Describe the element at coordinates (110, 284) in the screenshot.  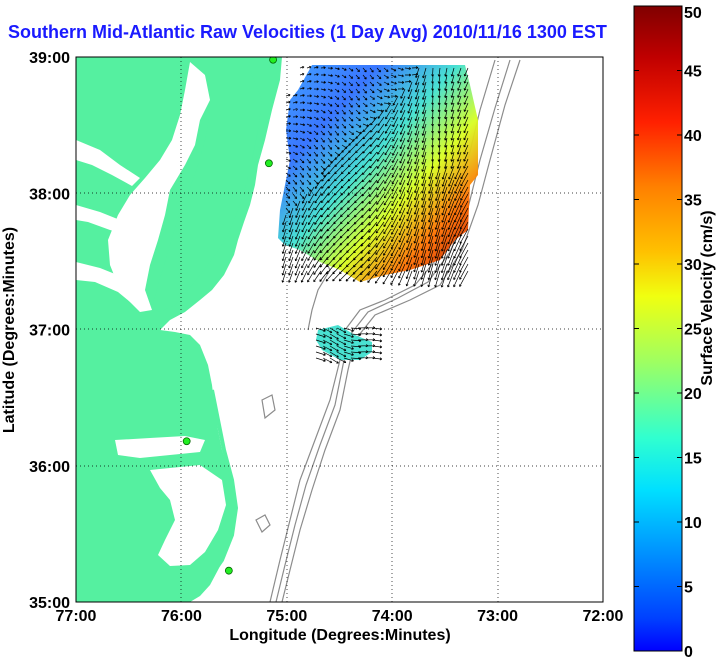
I see `york-james-rivers` at that location.